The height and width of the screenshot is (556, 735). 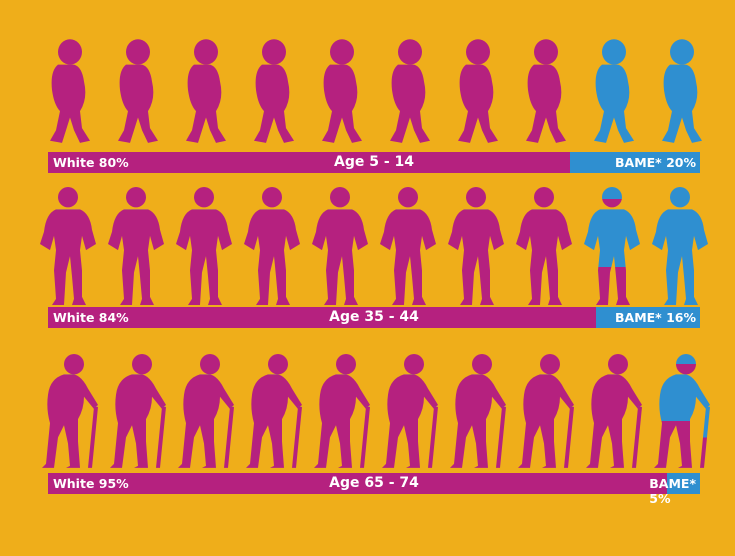 I want to click on age-group-title: Age 5 - 14, so click(x=373, y=162).